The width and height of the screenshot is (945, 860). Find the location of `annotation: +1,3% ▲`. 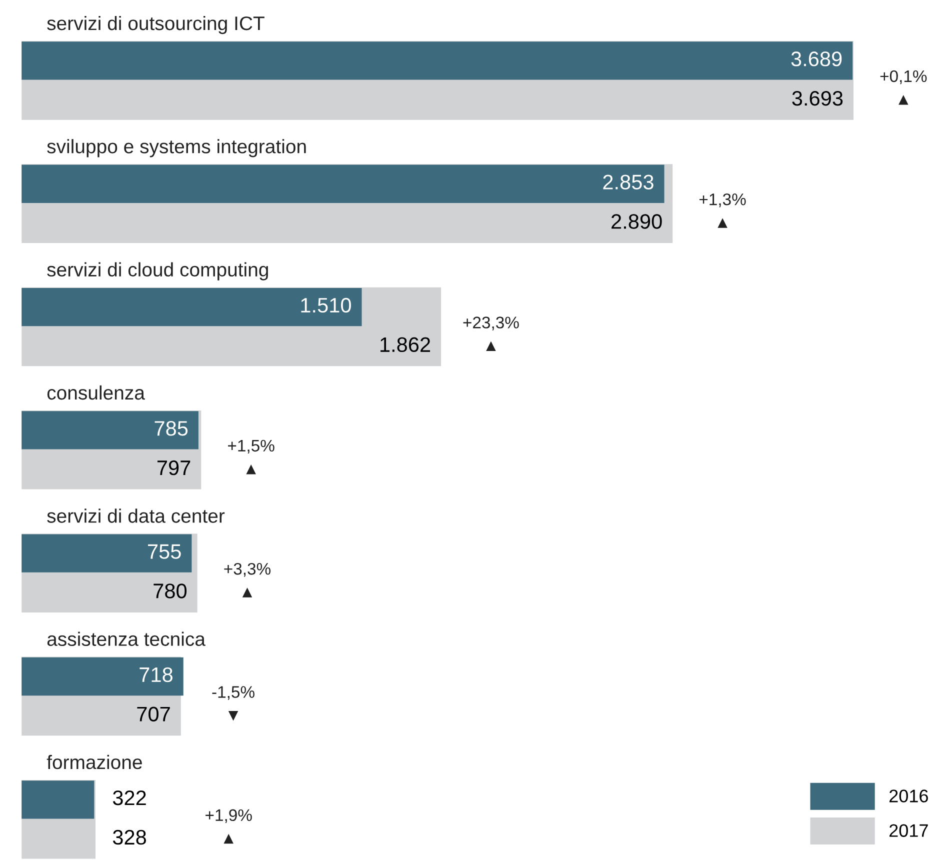

annotation: +1,3% ▲ is located at coordinates (722, 210).